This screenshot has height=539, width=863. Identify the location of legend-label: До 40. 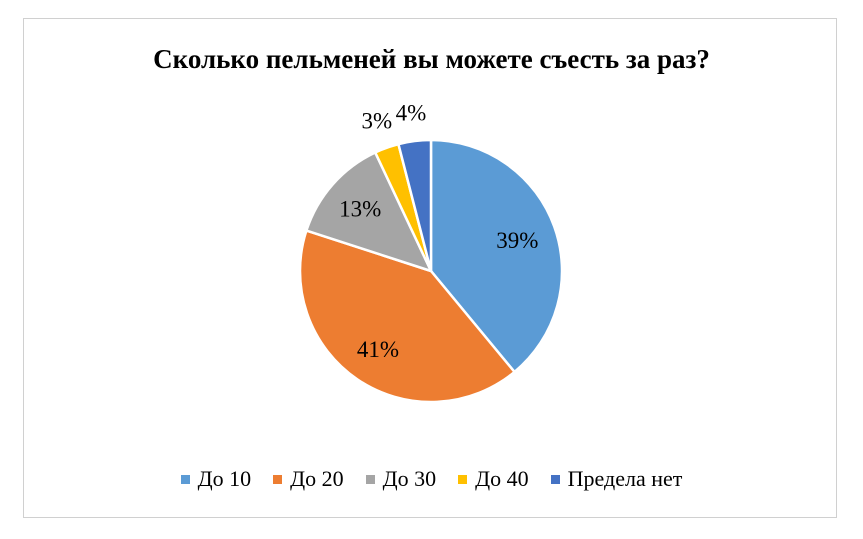
(502, 478).